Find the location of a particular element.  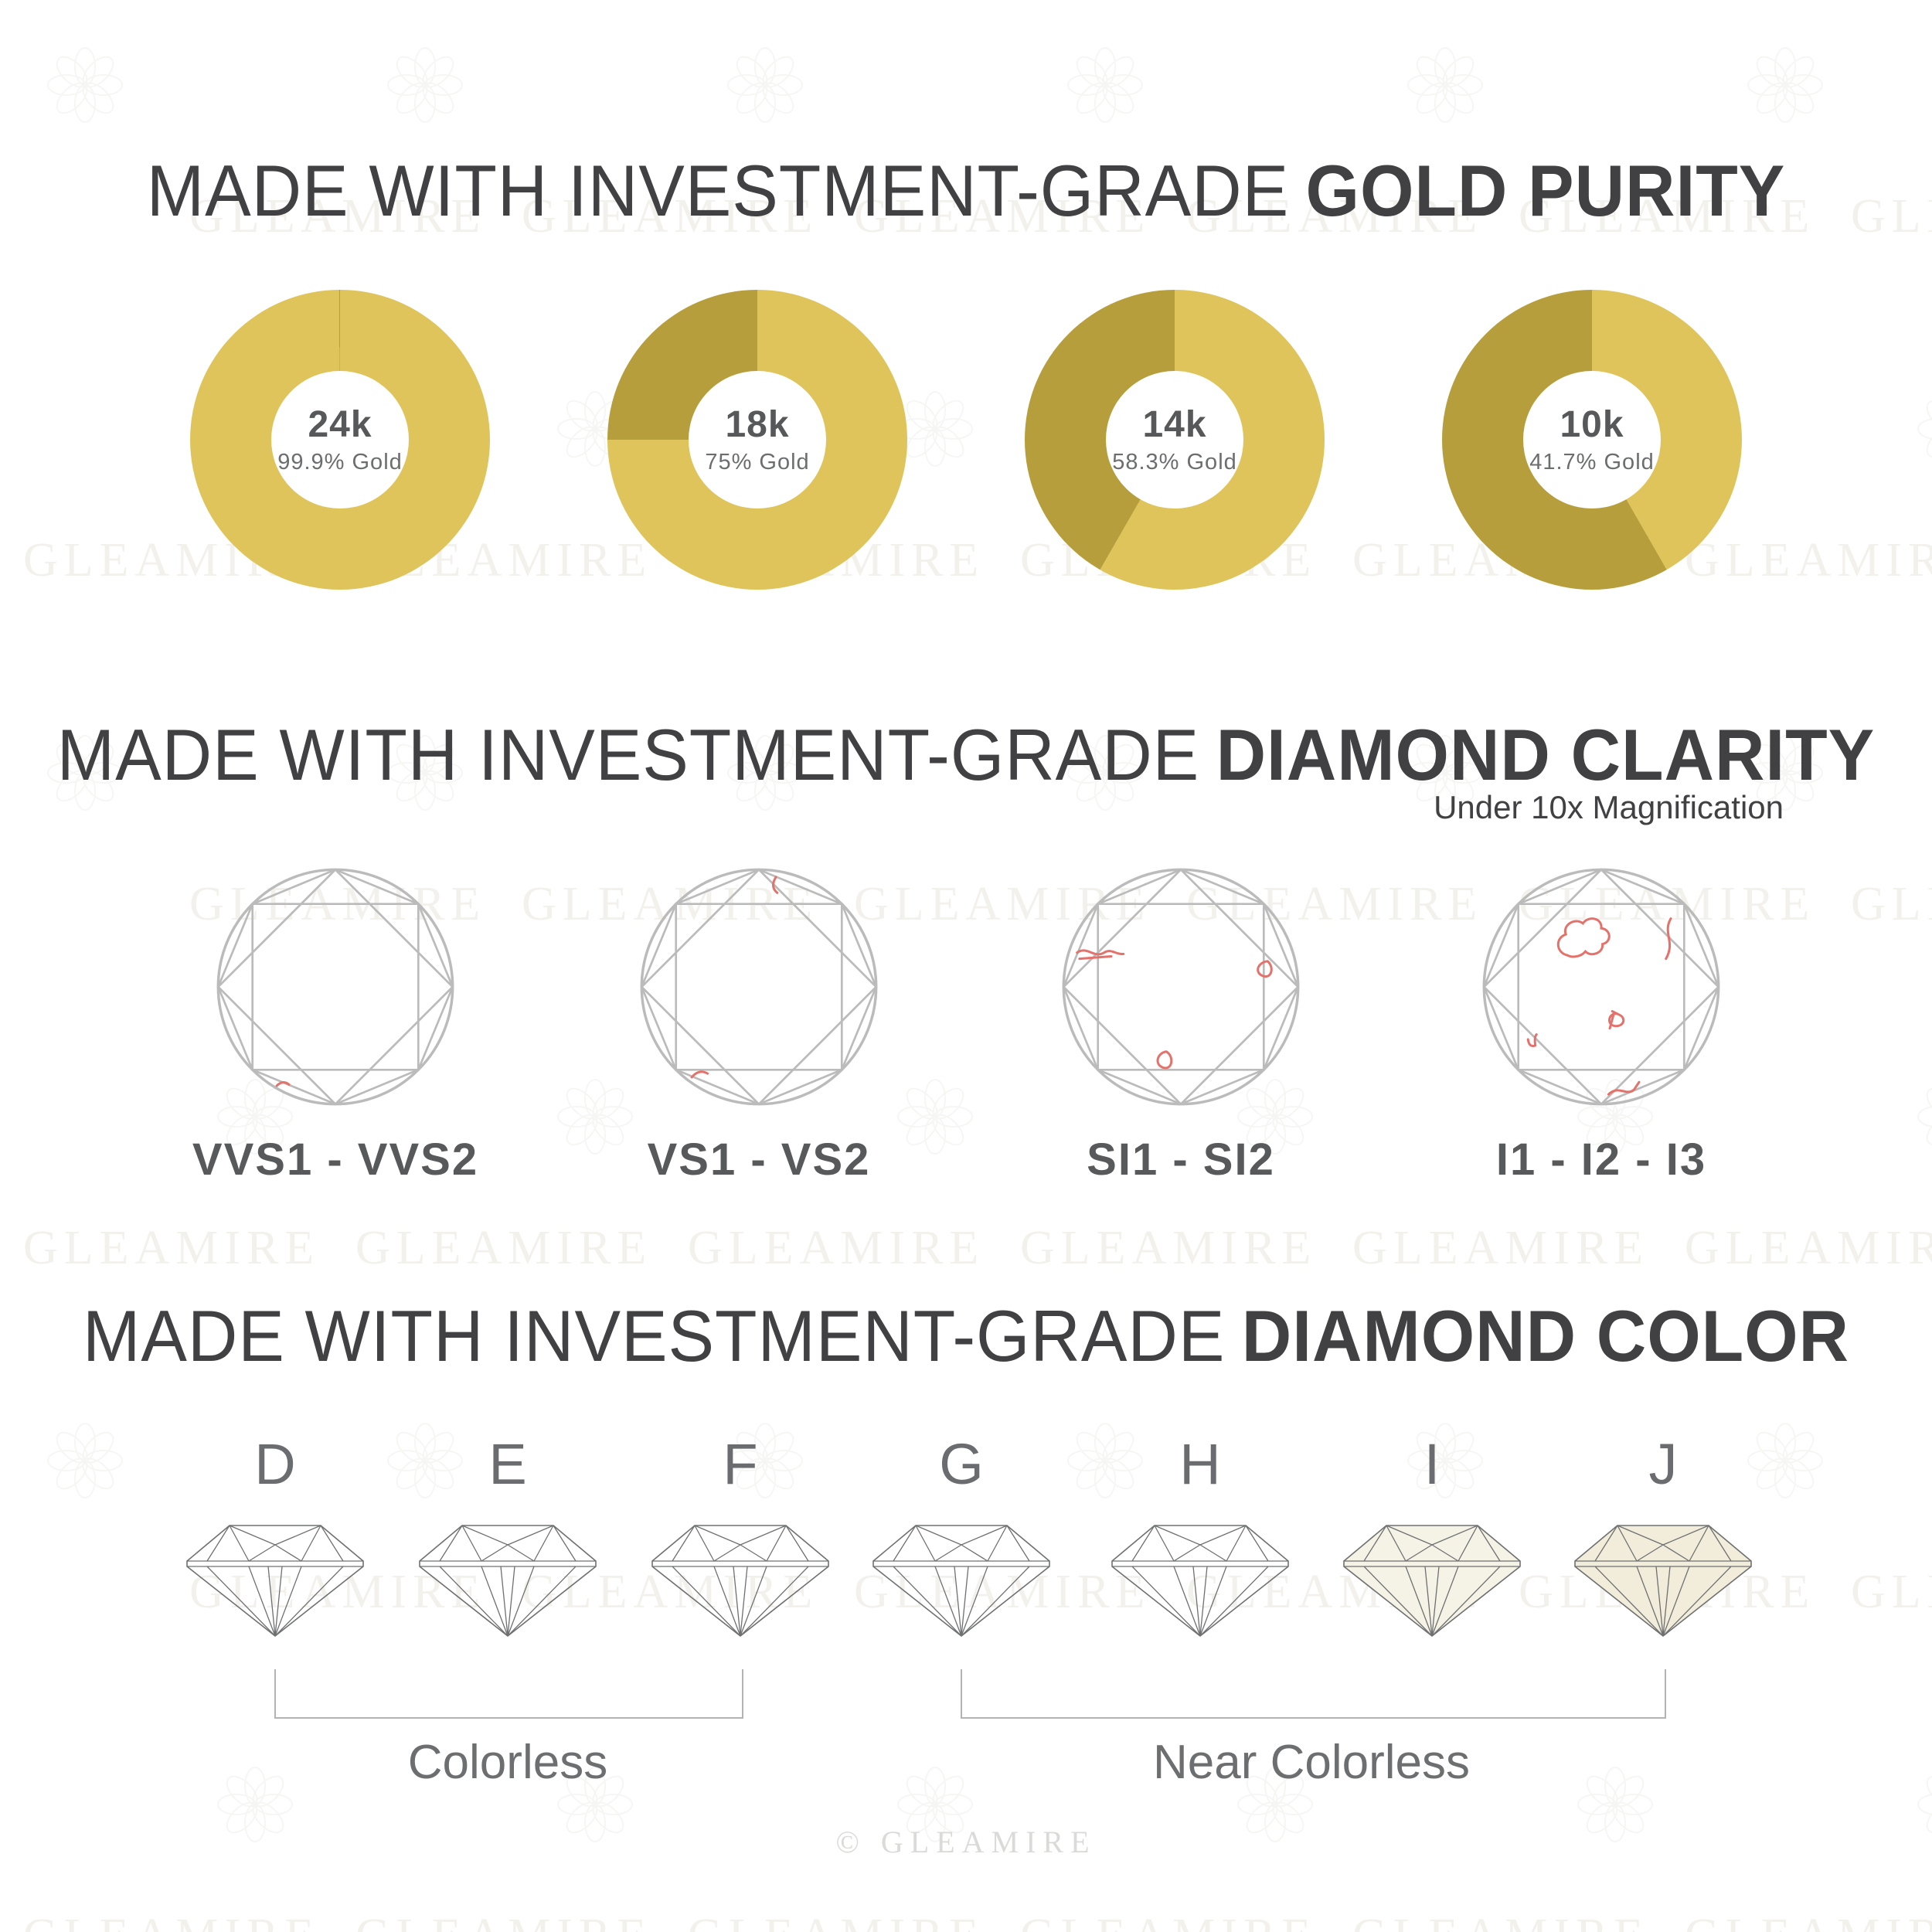

color-grade-letter: G is located at coordinates (962, 1464).